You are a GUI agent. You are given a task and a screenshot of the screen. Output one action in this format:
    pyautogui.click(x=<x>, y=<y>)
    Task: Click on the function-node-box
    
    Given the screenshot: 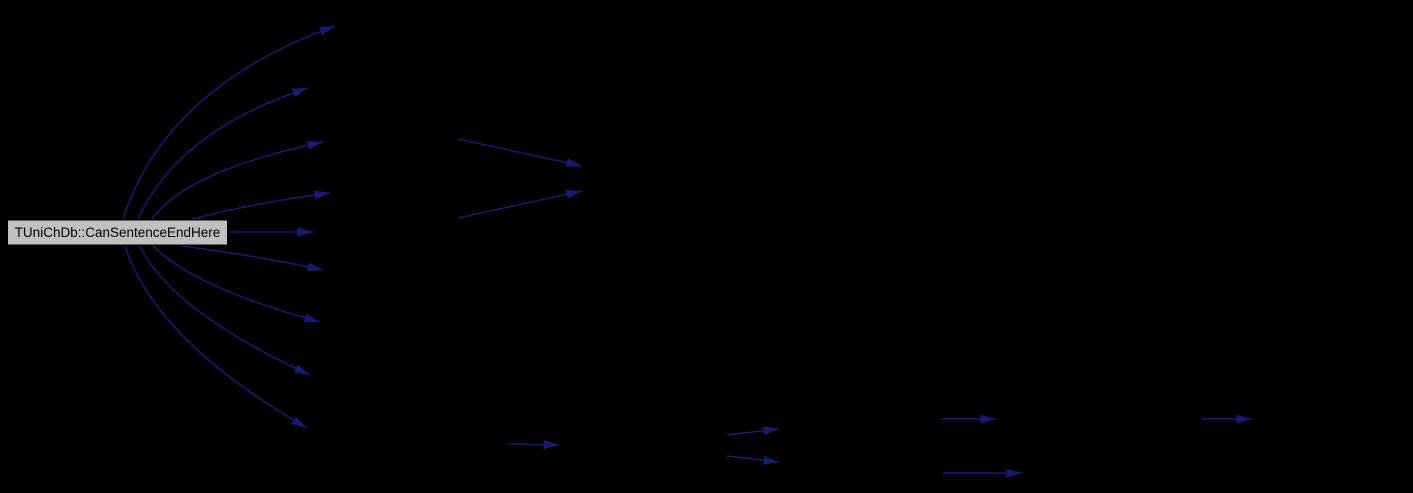 What is the action you would take?
    pyautogui.click(x=117, y=232)
    